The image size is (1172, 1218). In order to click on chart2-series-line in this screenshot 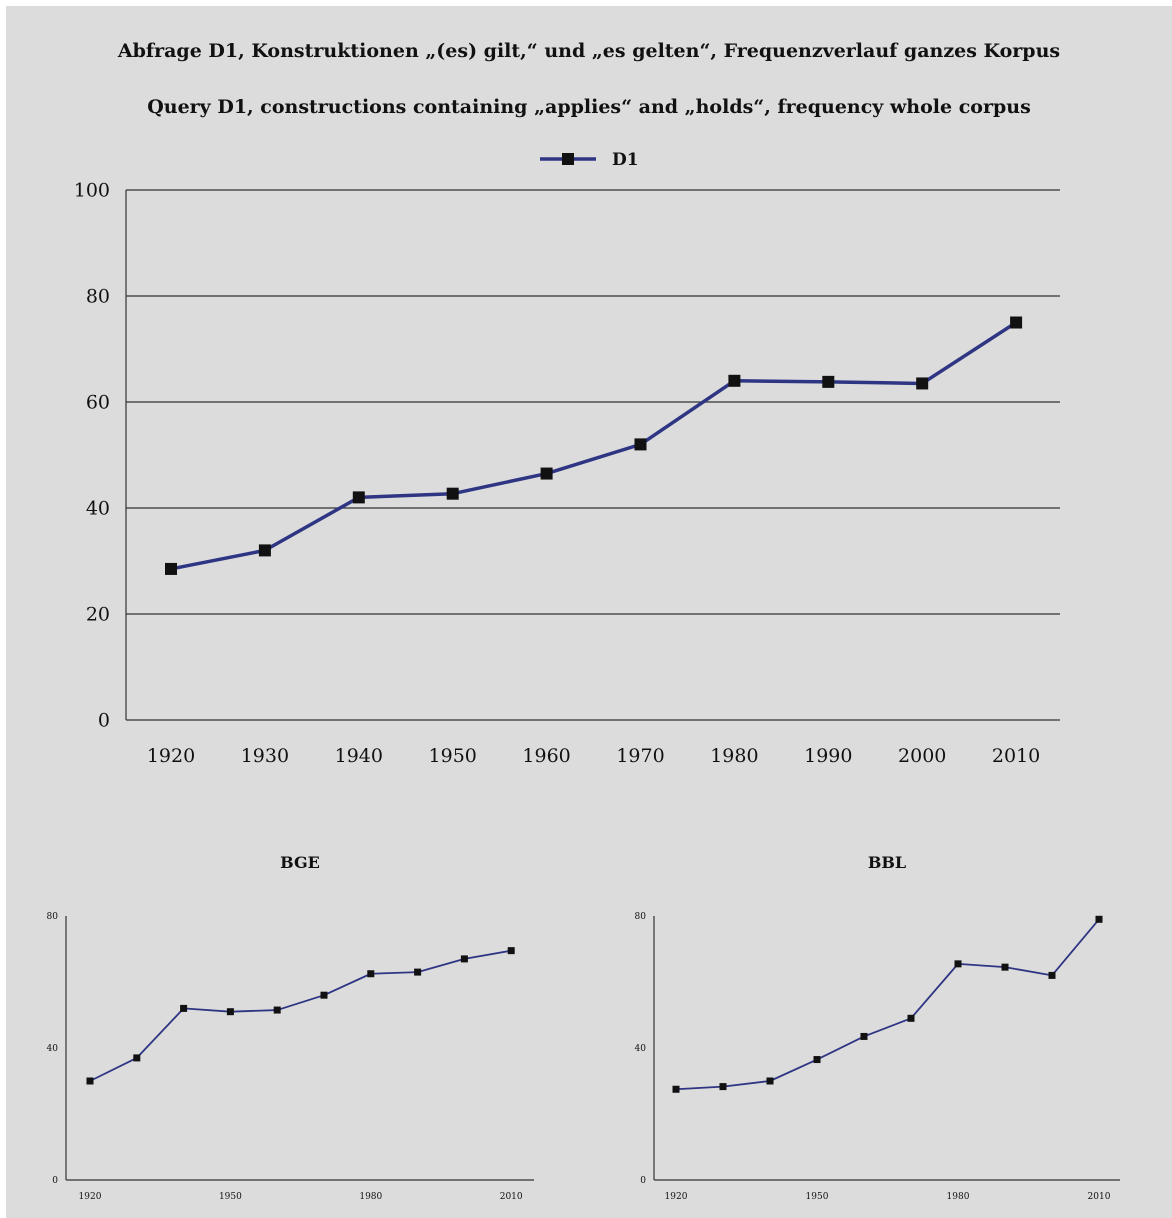, I will do `click(300, 1015)`.